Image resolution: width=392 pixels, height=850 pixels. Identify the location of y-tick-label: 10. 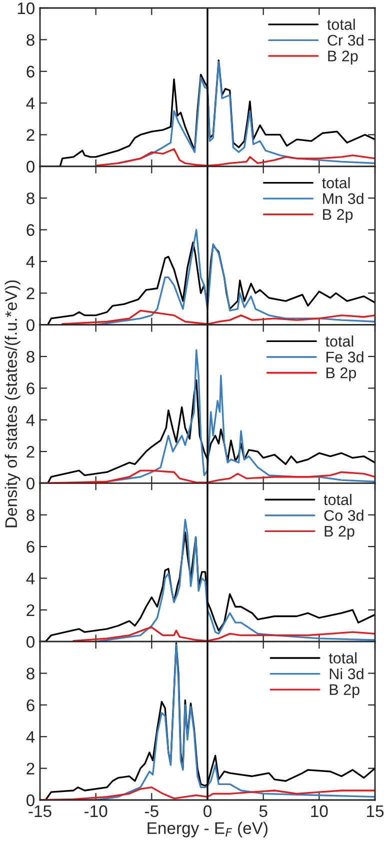
(26, 8).